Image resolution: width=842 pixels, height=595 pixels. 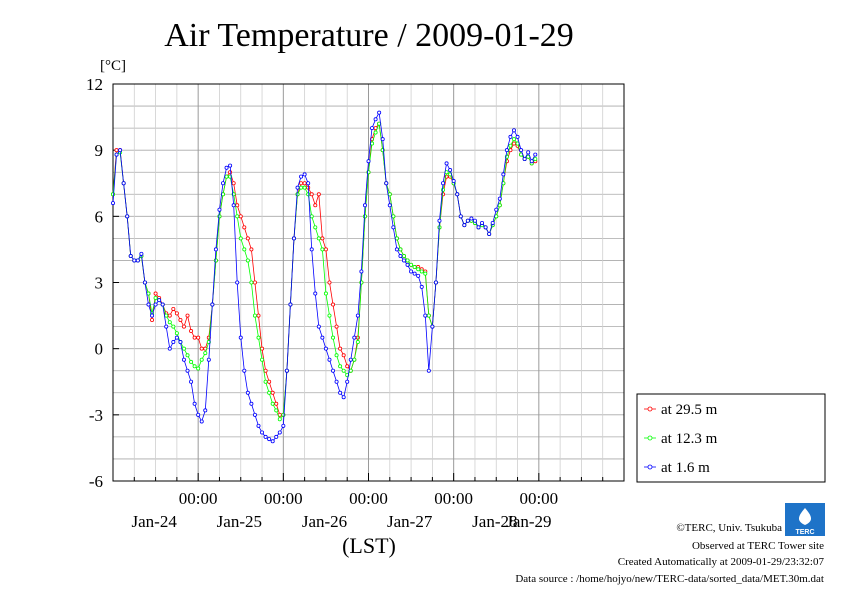 I want to click on y-axis-ticks: 12 9 6 3 0 -3 -6, so click(x=102, y=283).